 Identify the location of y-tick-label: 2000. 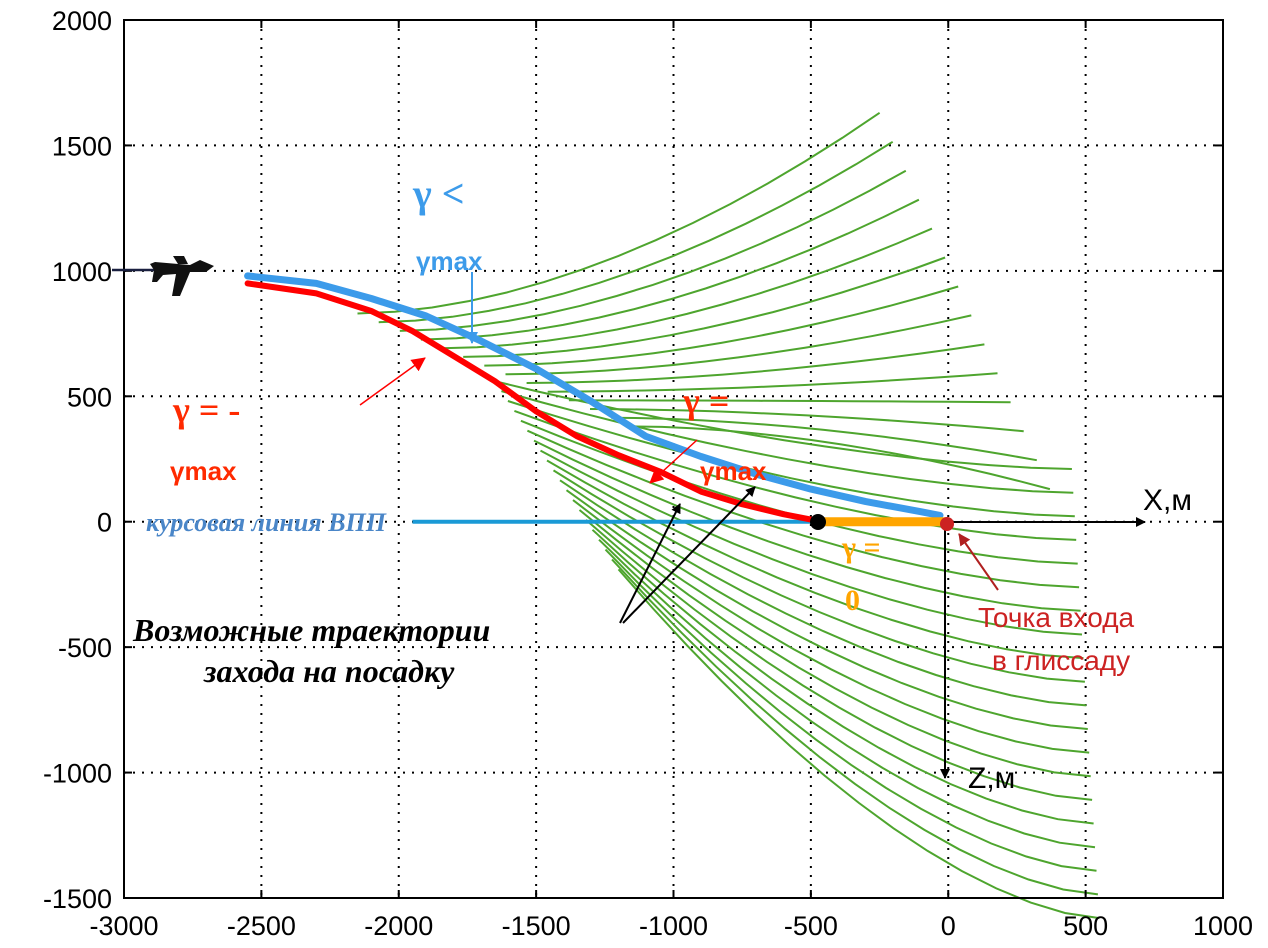
(82, 21).